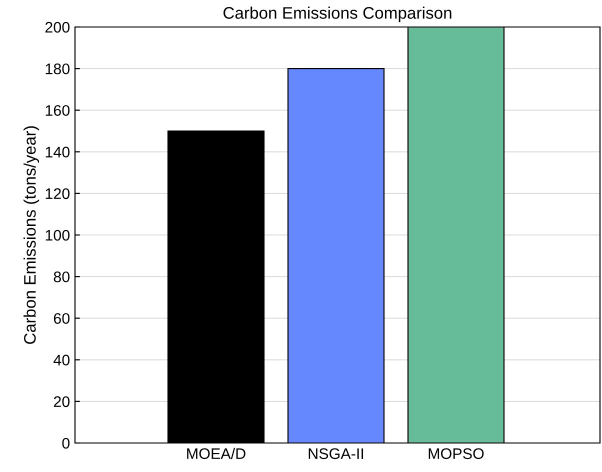 The width and height of the screenshot is (602, 472). I want to click on y-tick-label: 20, so click(62, 402).